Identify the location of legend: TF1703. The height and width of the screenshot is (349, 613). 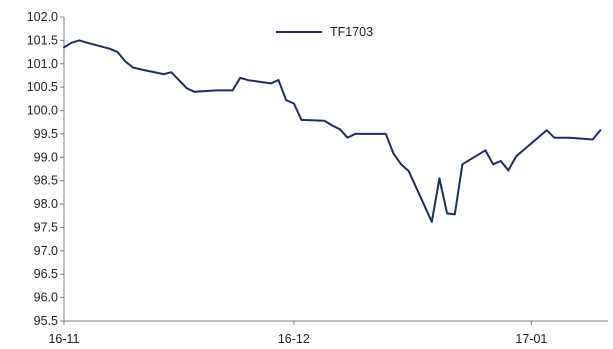
(324, 32).